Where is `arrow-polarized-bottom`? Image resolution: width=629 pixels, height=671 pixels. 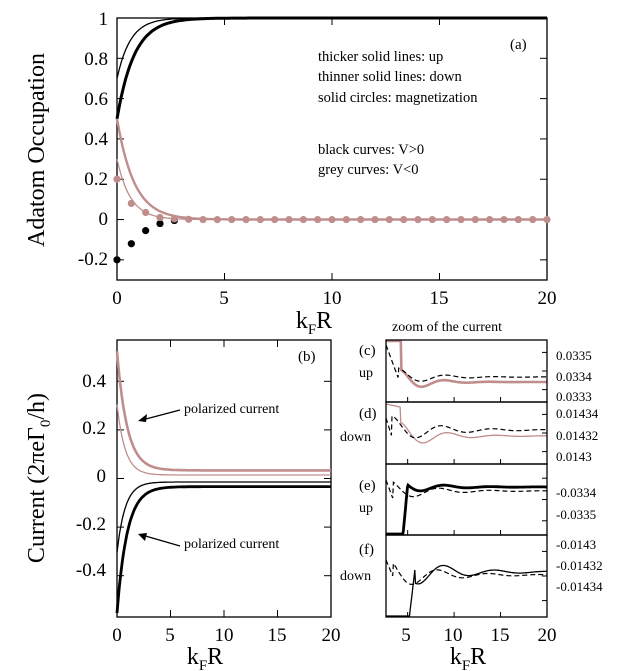 arrow-polarized-bottom is located at coordinates (161, 540).